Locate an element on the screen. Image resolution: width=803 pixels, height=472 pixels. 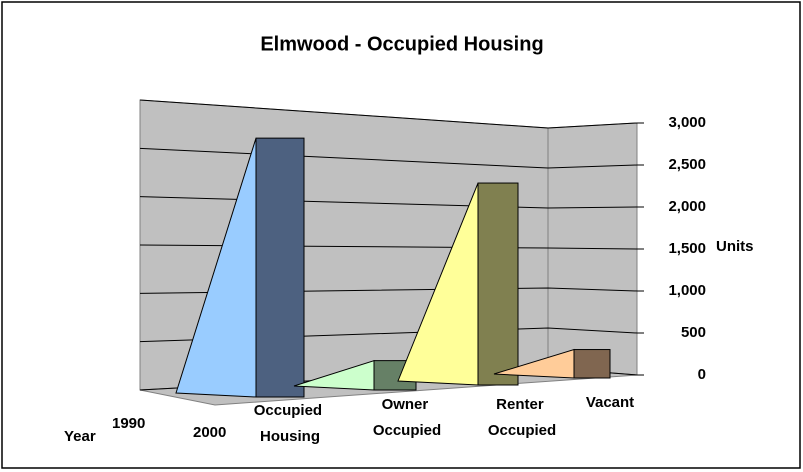
y-tick-label: 3,000 is located at coordinates (687, 122).